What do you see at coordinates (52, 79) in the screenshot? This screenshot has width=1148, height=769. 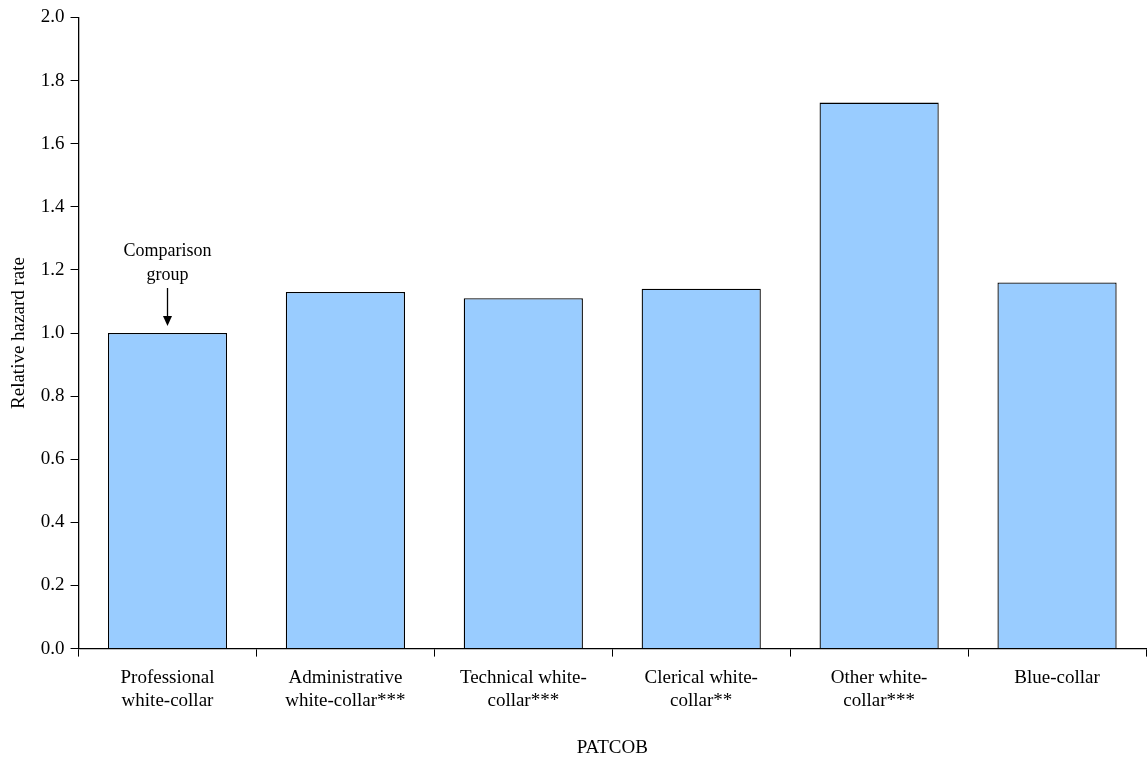 I see `y-tick-label: 1.8` at bounding box center [52, 79].